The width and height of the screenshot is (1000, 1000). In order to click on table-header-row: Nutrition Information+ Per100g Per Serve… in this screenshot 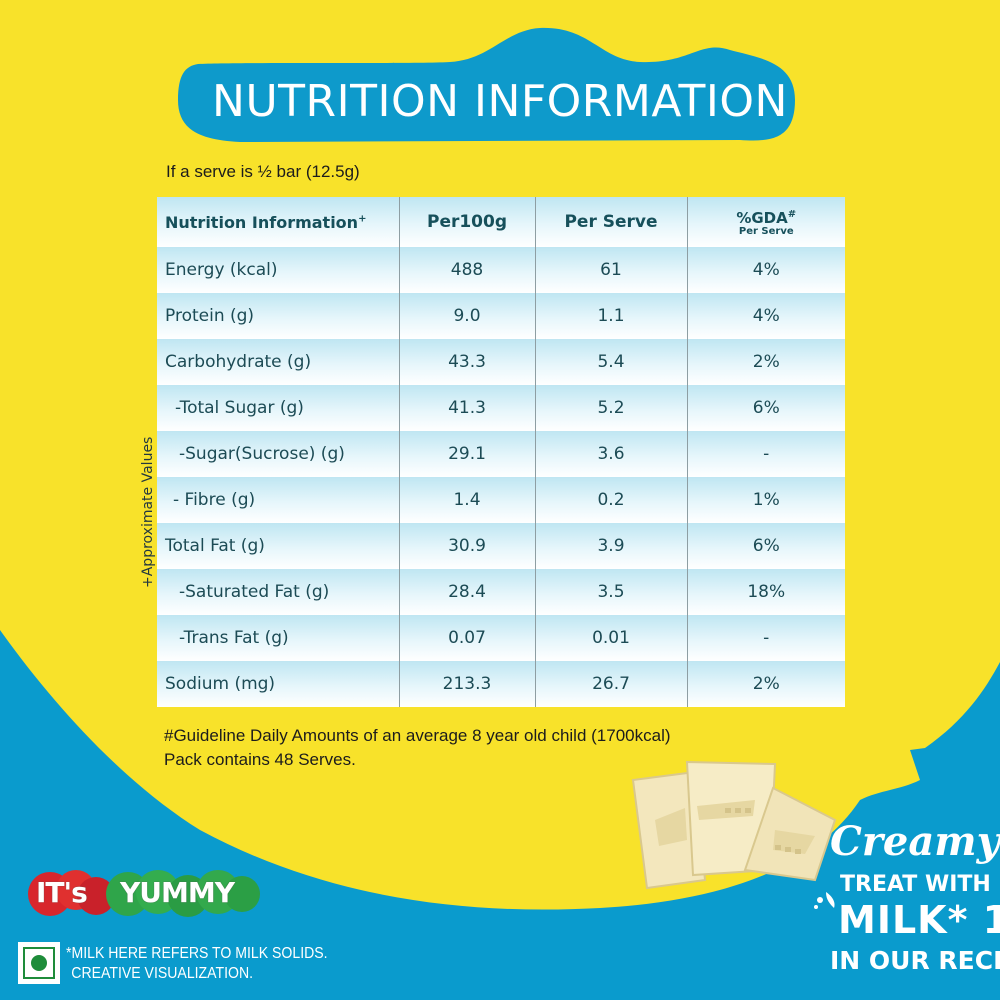, I will do `click(501, 222)`.